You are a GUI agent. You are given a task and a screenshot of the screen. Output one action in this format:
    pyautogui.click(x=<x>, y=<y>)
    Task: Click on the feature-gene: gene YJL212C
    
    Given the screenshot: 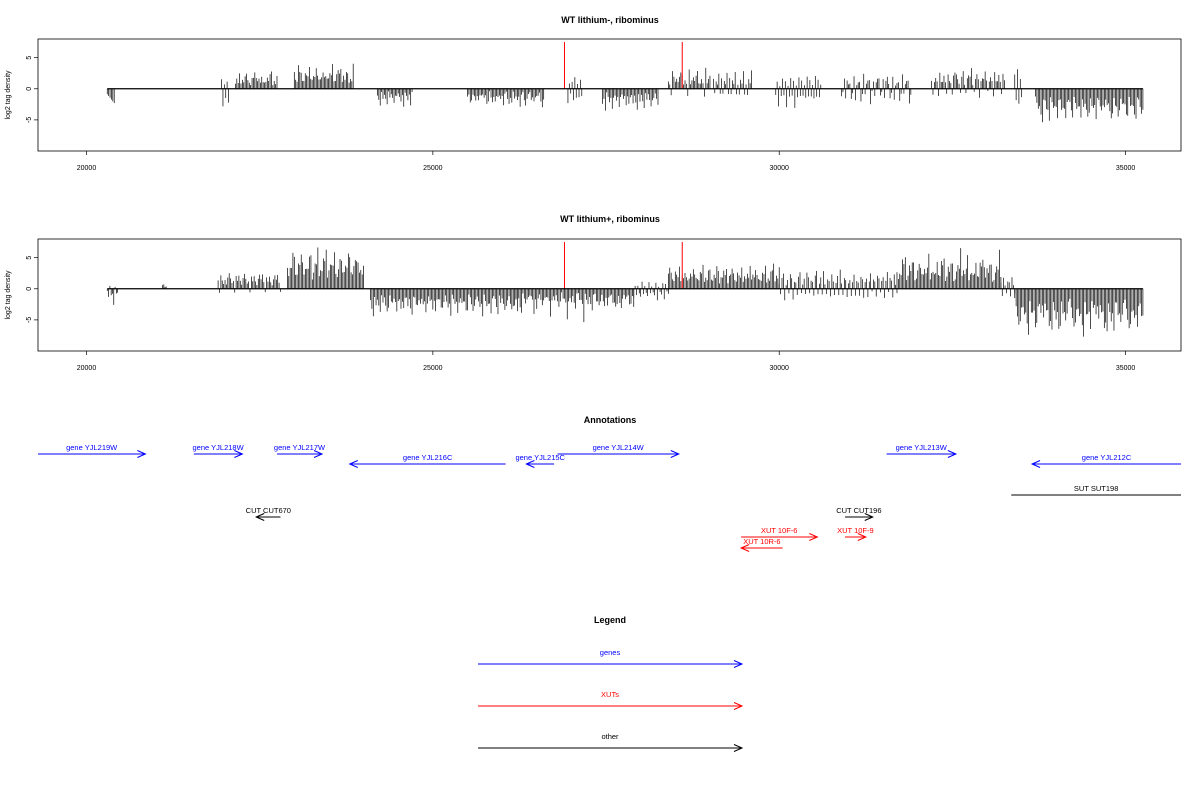 What is the action you would take?
    pyautogui.click(x=1105, y=460)
    